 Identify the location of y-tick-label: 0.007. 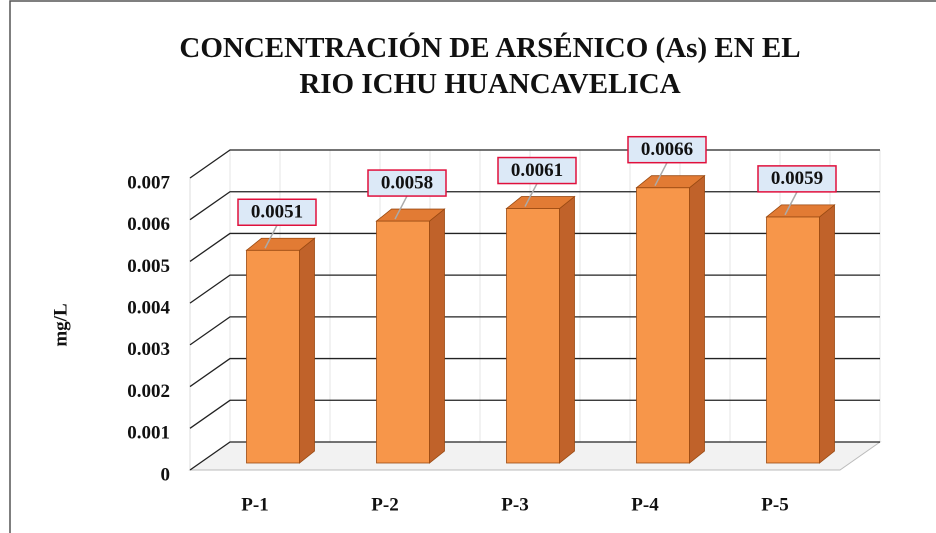
(148, 182).